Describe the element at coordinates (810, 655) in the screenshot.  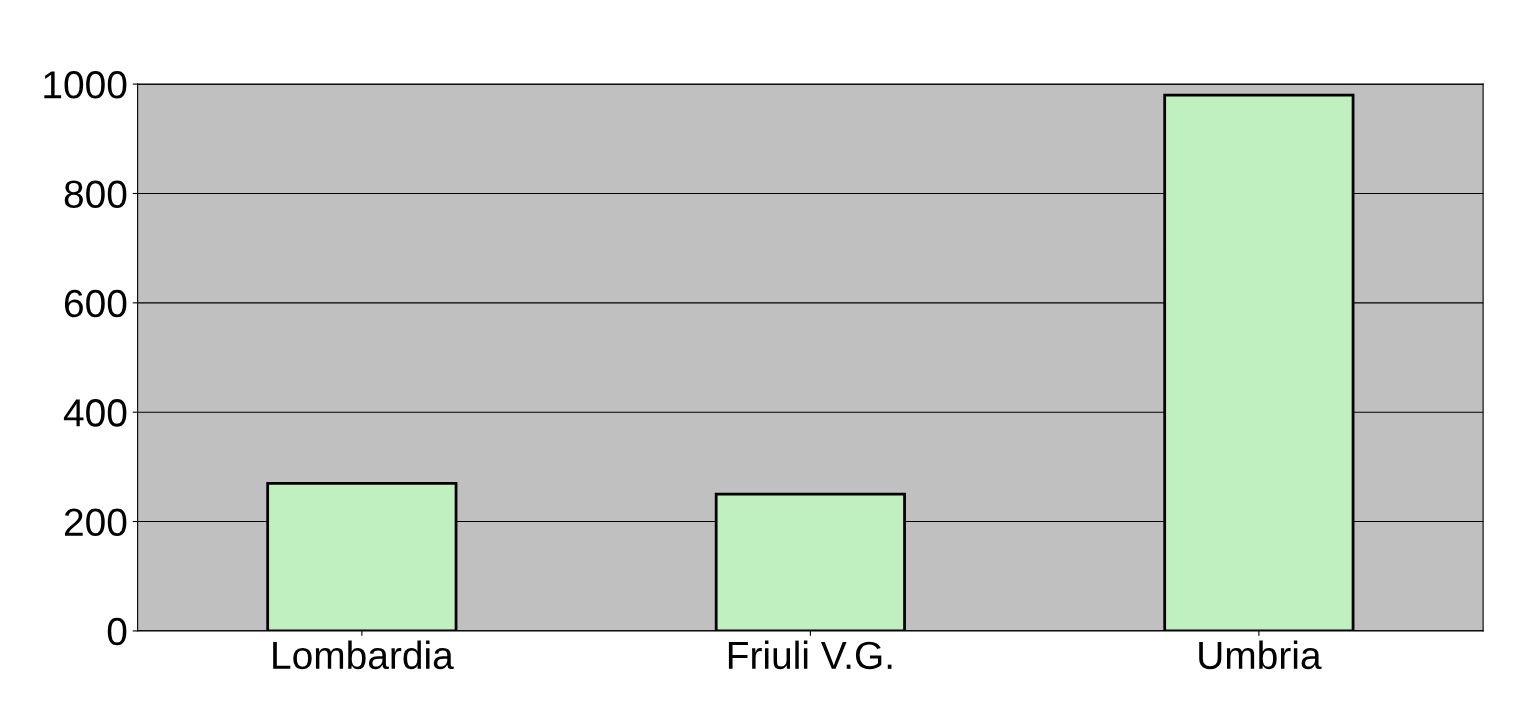
I see `x-tick-label: Friuli V.G.` at that location.